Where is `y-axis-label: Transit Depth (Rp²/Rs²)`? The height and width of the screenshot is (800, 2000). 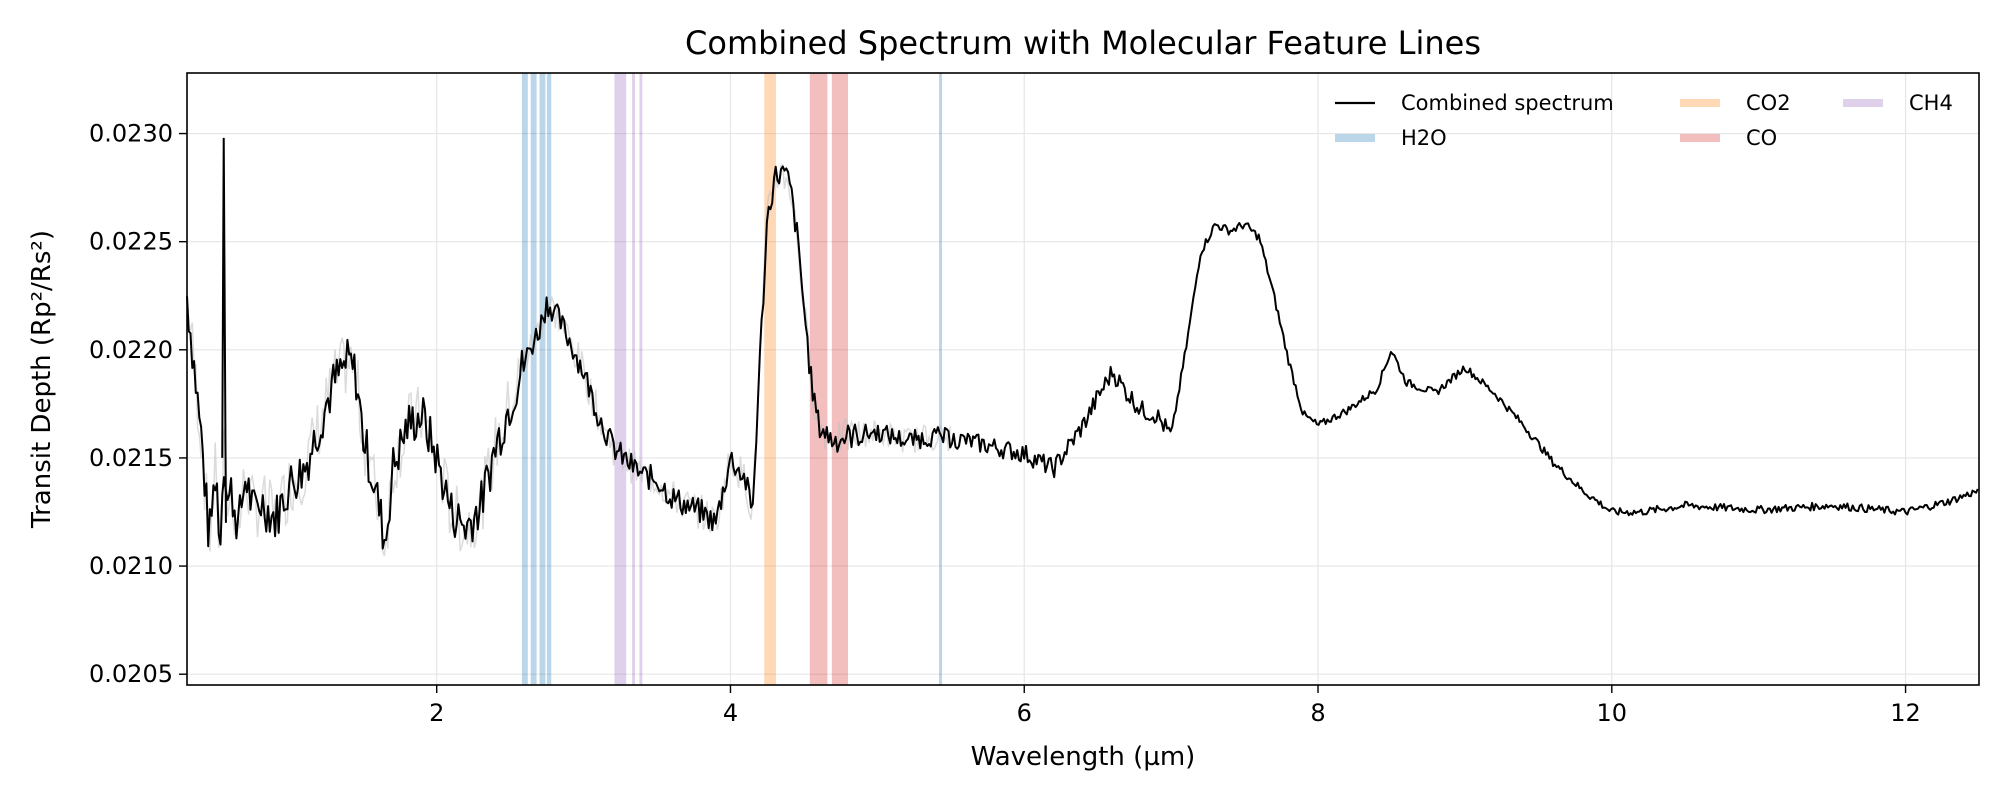 y-axis-label: Transit Depth (Rp²/Rs²) is located at coordinates (42, 379).